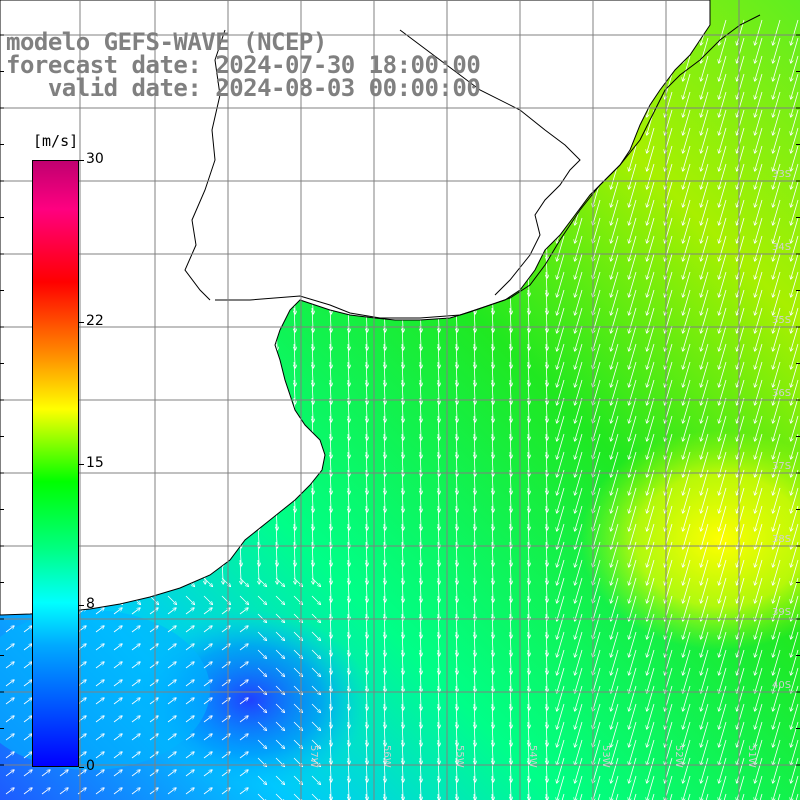 This screenshot has height=804, width=800. Describe the element at coordinates (56, 141) in the screenshot. I see `colorbar-unit-label: [m/s]` at that location.